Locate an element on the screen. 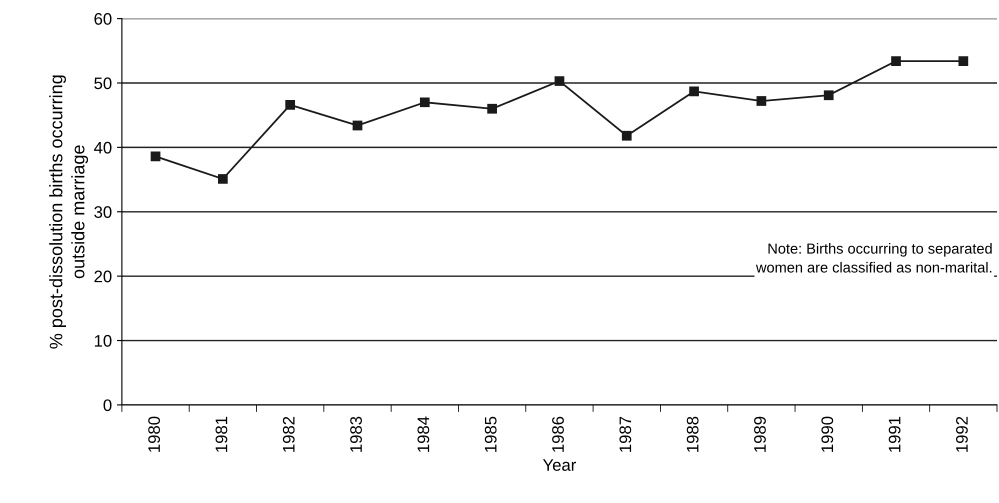 This screenshot has height=503, width=999. x-tick-label: 1984 is located at coordinates (423, 434).